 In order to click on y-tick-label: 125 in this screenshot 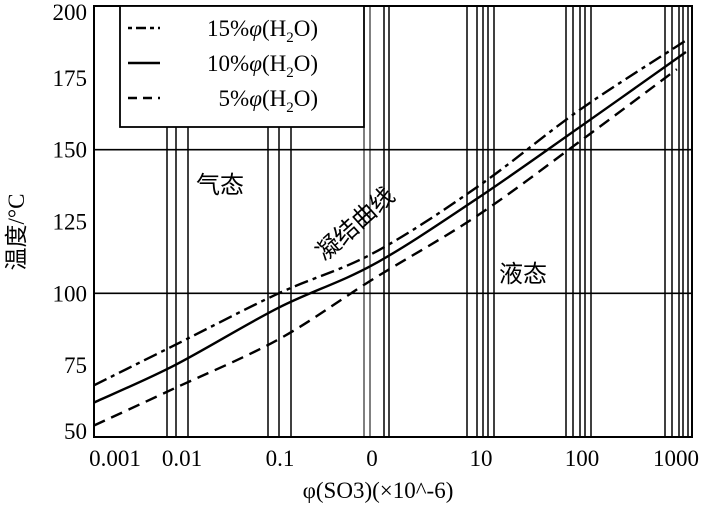, I will do `click(70, 222)`.